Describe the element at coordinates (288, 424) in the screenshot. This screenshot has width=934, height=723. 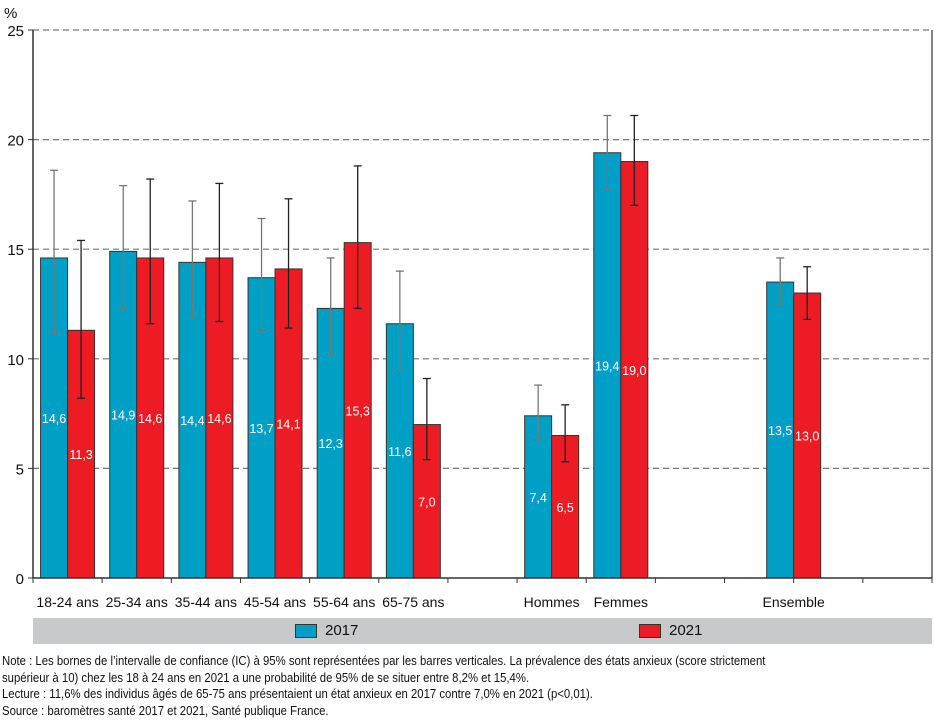
I see `data-label-2021: 14,1` at that location.